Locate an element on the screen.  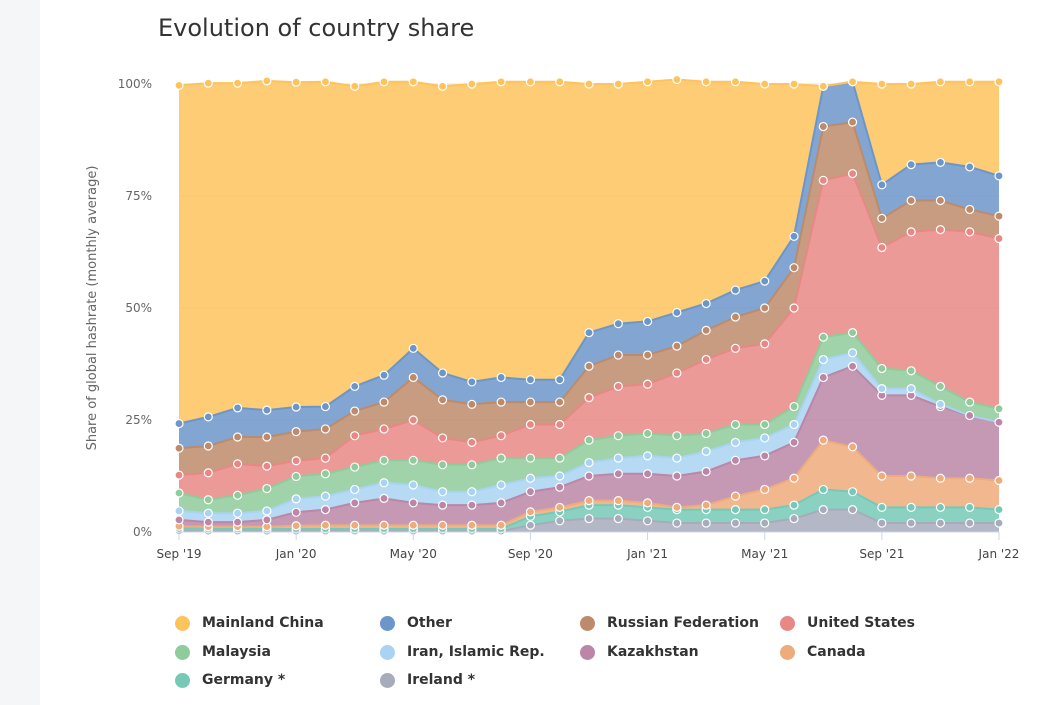
legend-item-russian-federation: Russian Federation is located at coordinates (669, 623).